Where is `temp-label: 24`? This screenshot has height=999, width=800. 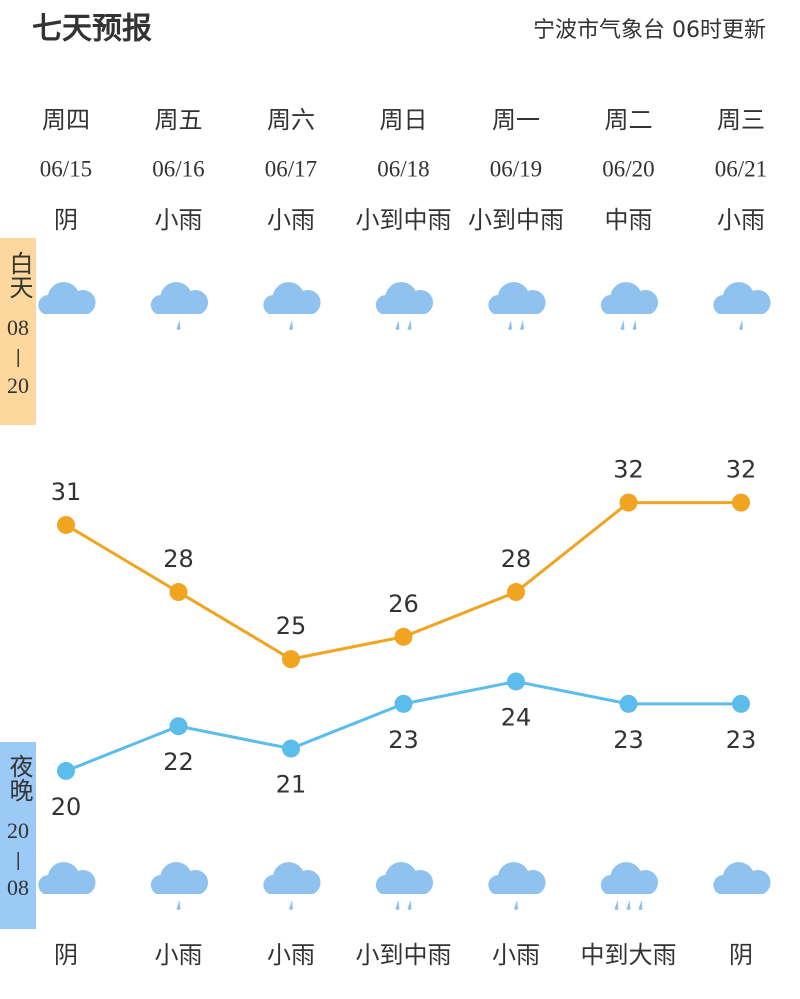
temp-label: 24 is located at coordinates (516, 717).